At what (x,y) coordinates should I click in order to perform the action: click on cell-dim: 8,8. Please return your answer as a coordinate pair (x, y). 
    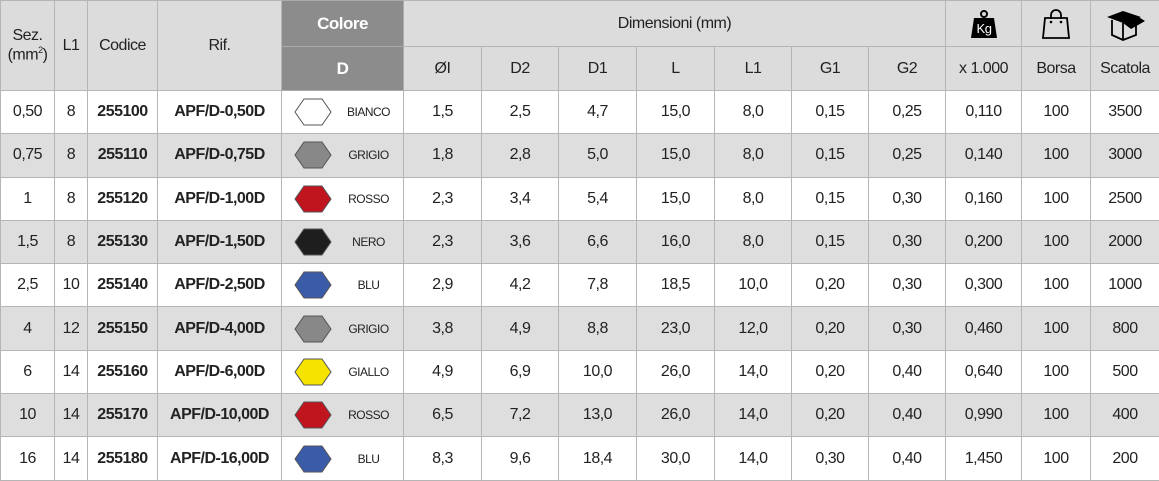
    Looking at the image, I should click on (598, 328).